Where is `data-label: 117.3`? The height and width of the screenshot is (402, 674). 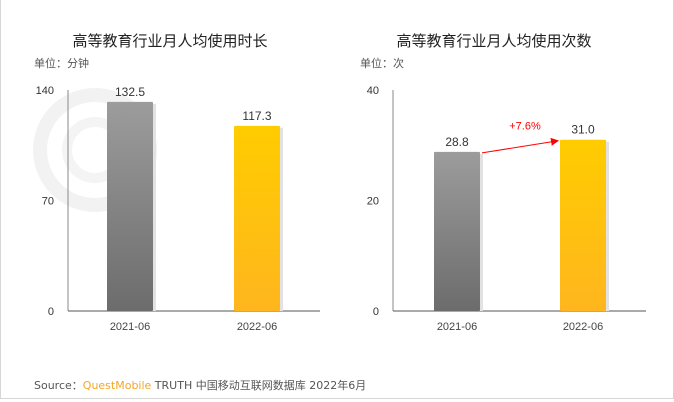 data-label: 117.3 is located at coordinates (256, 116).